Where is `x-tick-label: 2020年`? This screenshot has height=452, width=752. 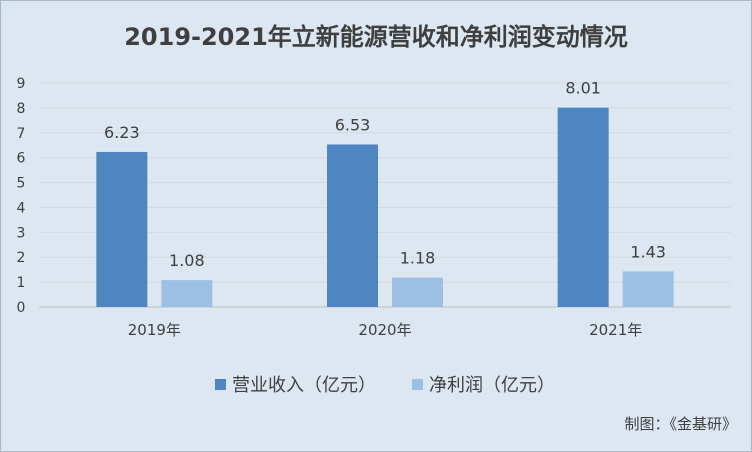
x-tick-label: 2020年 is located at coordinates (384, 330).